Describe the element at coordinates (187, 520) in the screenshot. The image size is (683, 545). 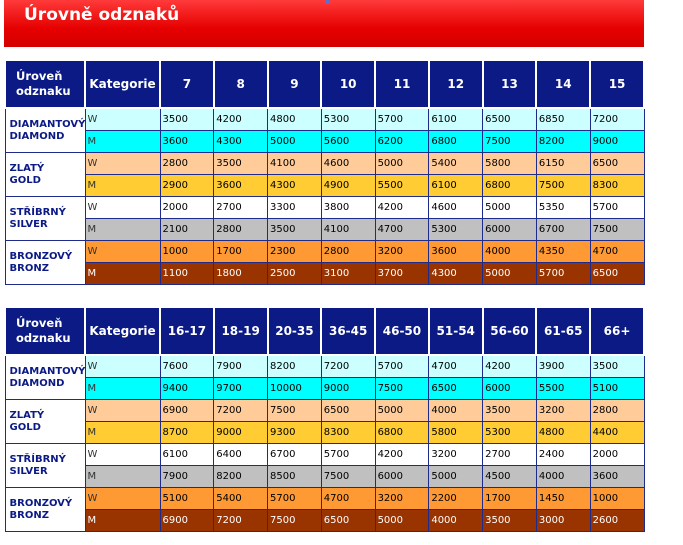
I see `value-cell: 6900` at that location.